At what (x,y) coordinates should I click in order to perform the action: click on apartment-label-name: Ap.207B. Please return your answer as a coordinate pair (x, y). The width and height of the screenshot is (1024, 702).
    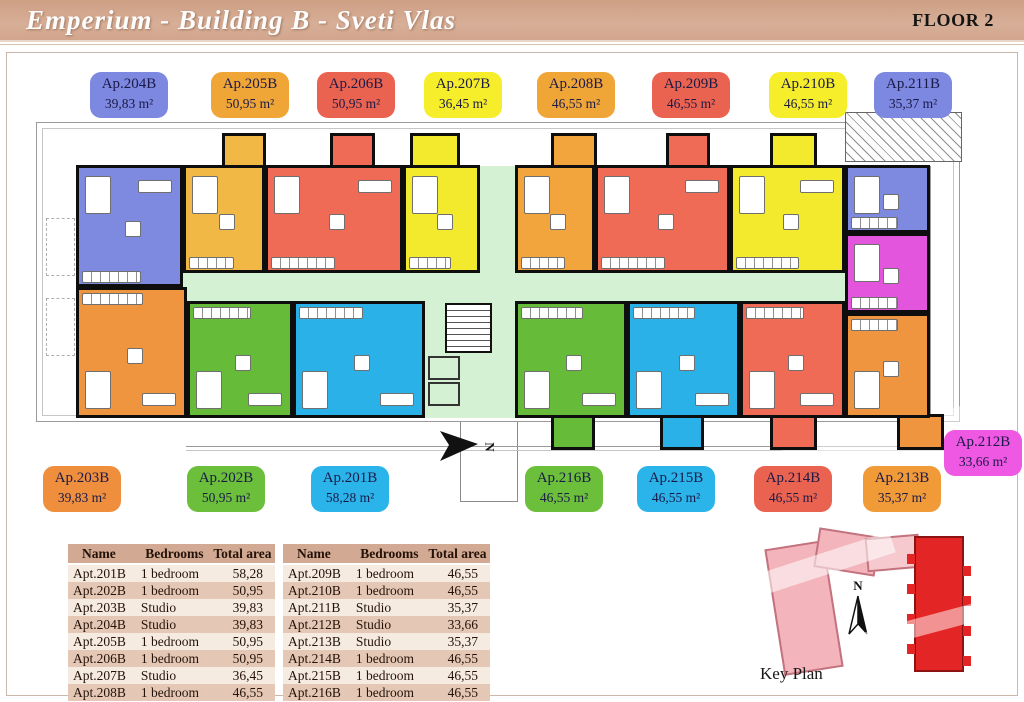
    Looking at the image, I should click on (463, 84).